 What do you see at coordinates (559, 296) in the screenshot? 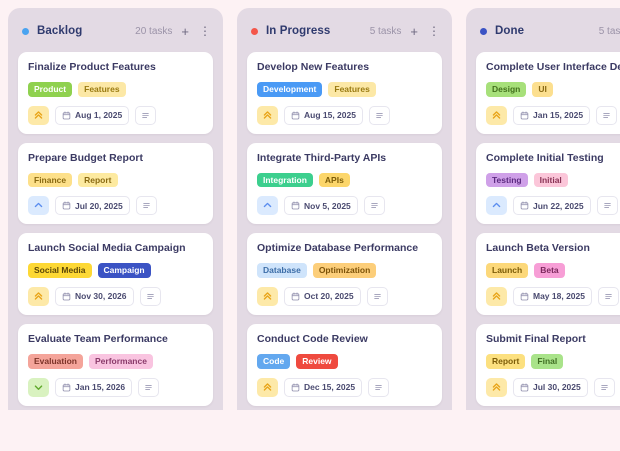
I see `due-date-label: May 18, 2025` at bounding box center [559, 296].